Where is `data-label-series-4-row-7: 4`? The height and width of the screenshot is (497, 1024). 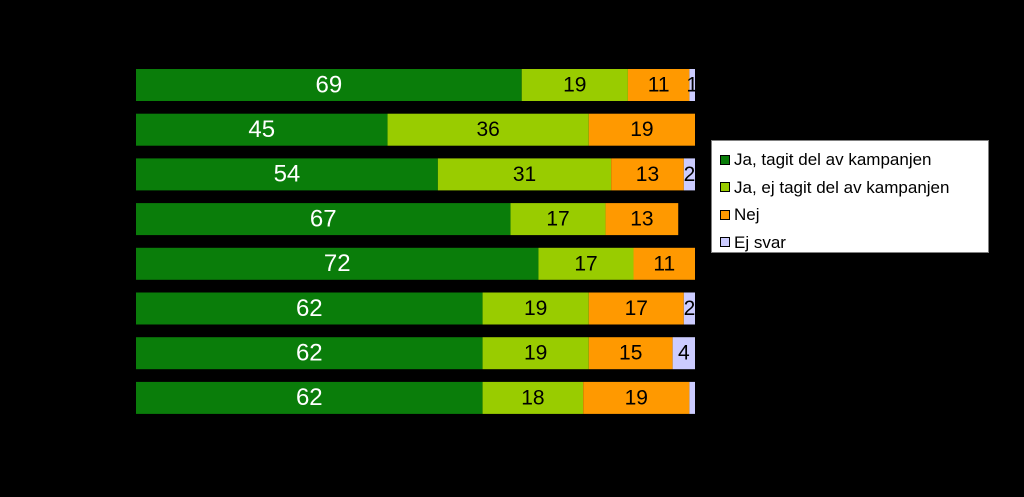 data-label-series-4-row-7: 4 is located at coordinates (684, 353).